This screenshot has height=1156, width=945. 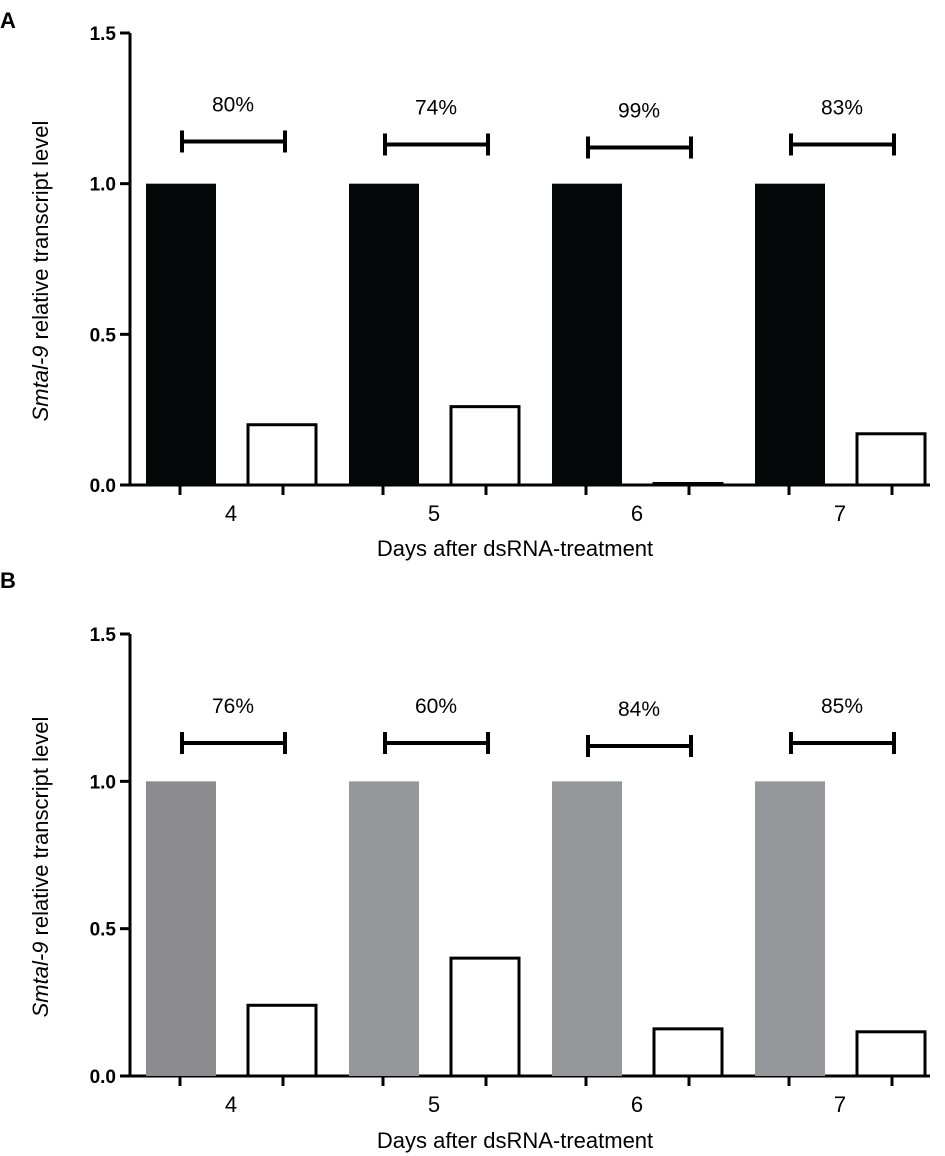 What do you see at coordinates (233, 706) in the screenshot?
I see `reduction-percent-label: 76%` at bounding box center [233, 706].